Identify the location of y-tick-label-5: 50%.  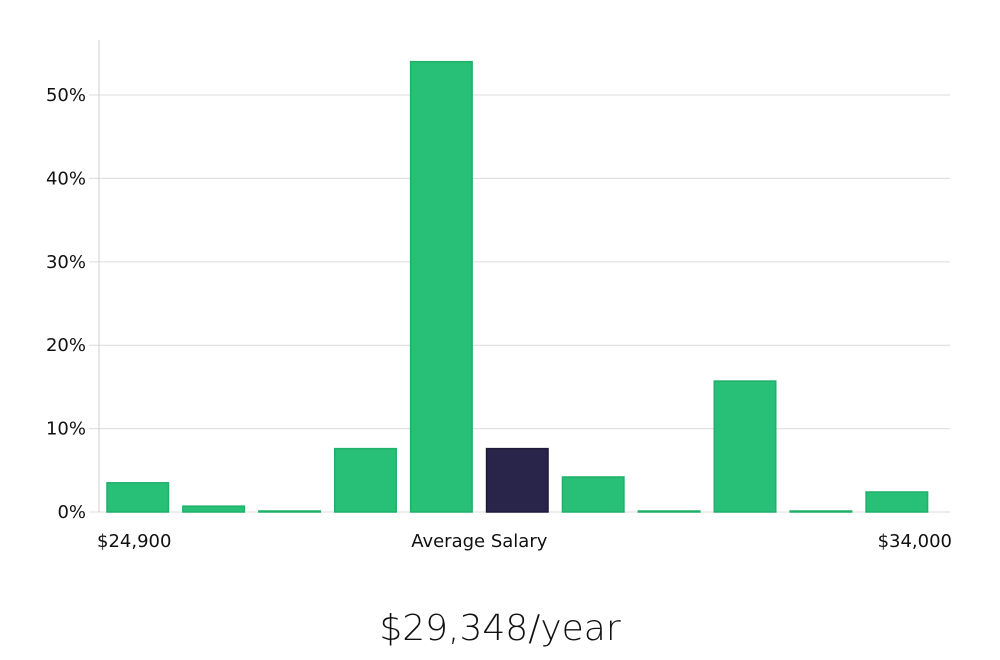
(66, 95).